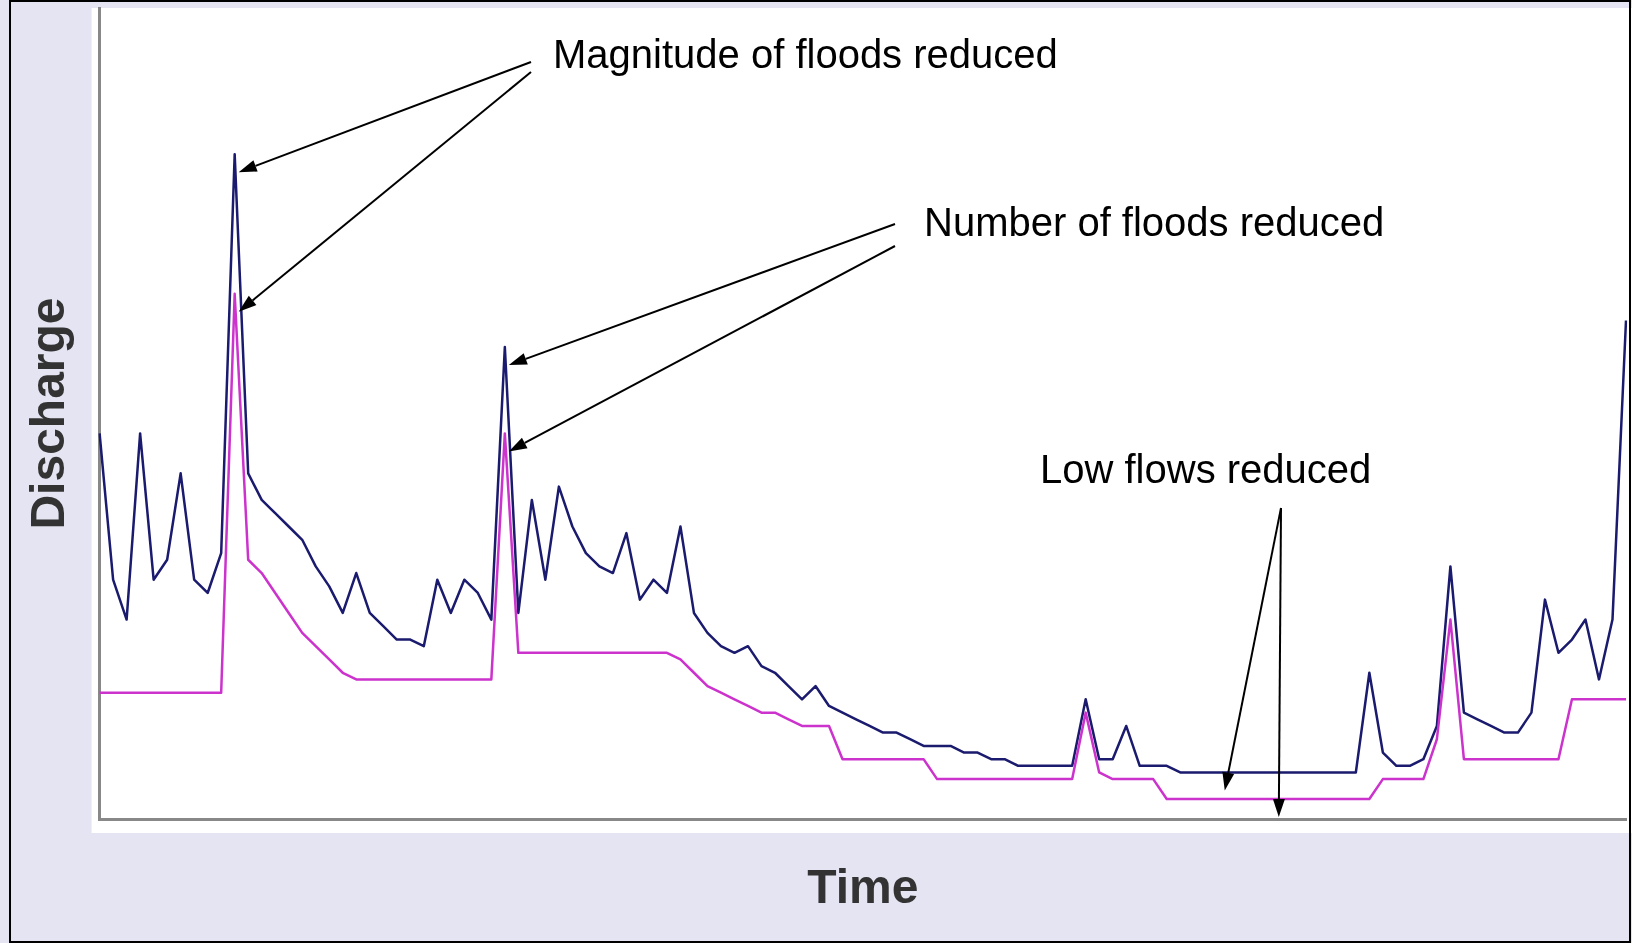  Describe the element at coordinates (1154, 222) in the screenshot. I see `annotation: Number of floods reduced` at that location.